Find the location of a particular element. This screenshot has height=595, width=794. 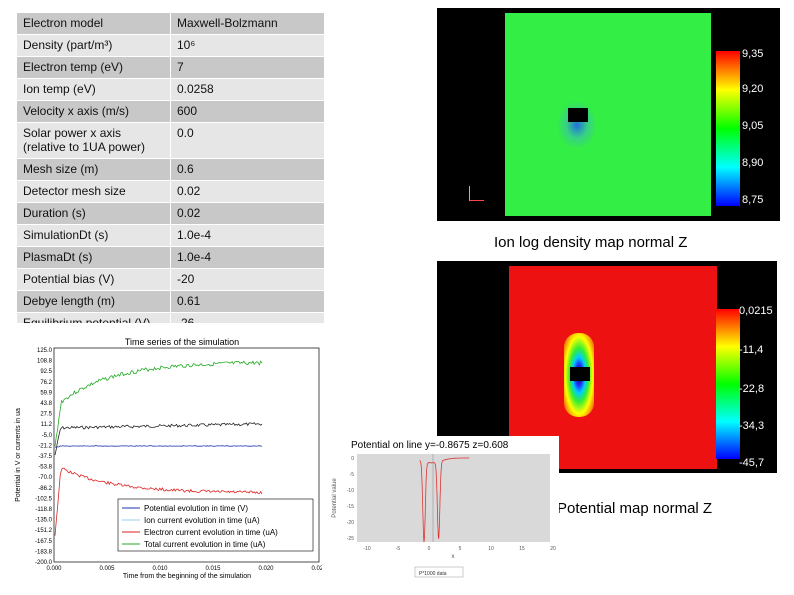

line-chart-x-ticks: -10 -5 0 5 10 15 20 is located at coordinates (459, 549).